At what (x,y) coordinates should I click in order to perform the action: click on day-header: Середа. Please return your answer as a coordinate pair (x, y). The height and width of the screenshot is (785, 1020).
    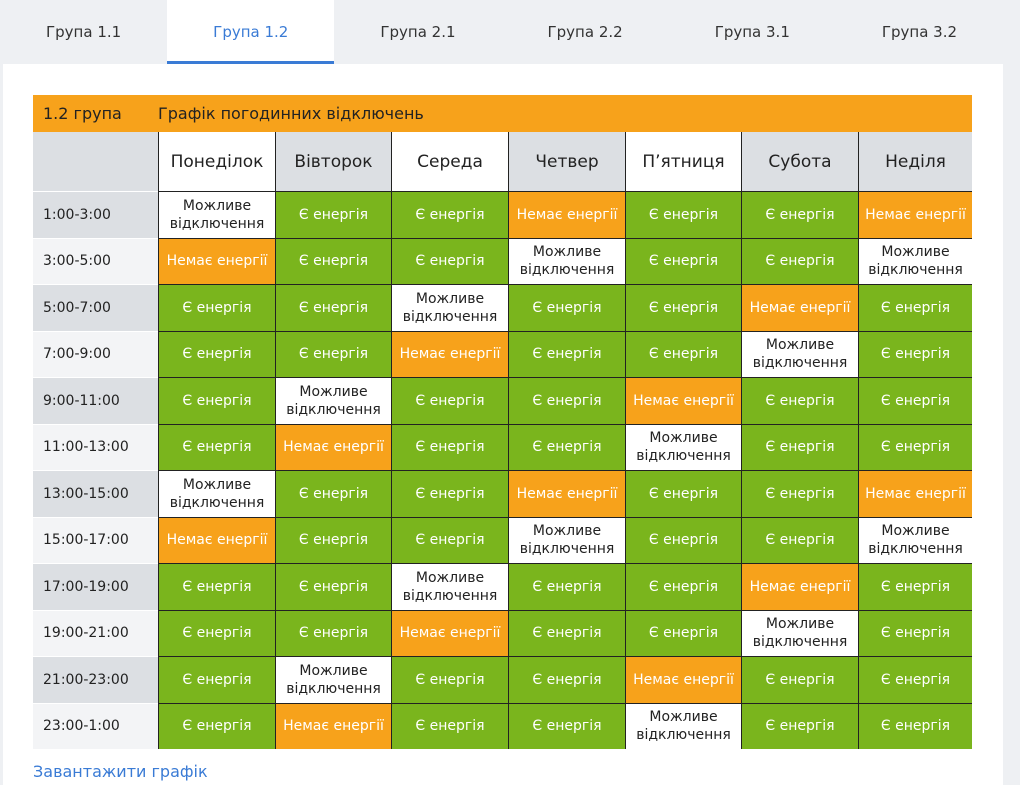
    Looking at the image, I should click on (449, 161).